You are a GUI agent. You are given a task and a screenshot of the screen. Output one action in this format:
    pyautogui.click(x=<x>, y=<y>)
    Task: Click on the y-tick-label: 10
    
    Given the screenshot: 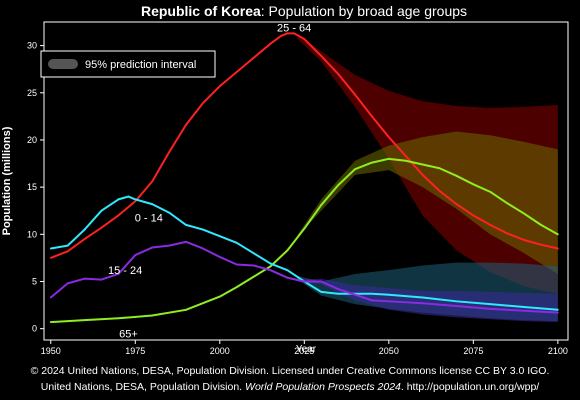 What is the action you would take?
    pyautogui.click(x=32, y=234)
    